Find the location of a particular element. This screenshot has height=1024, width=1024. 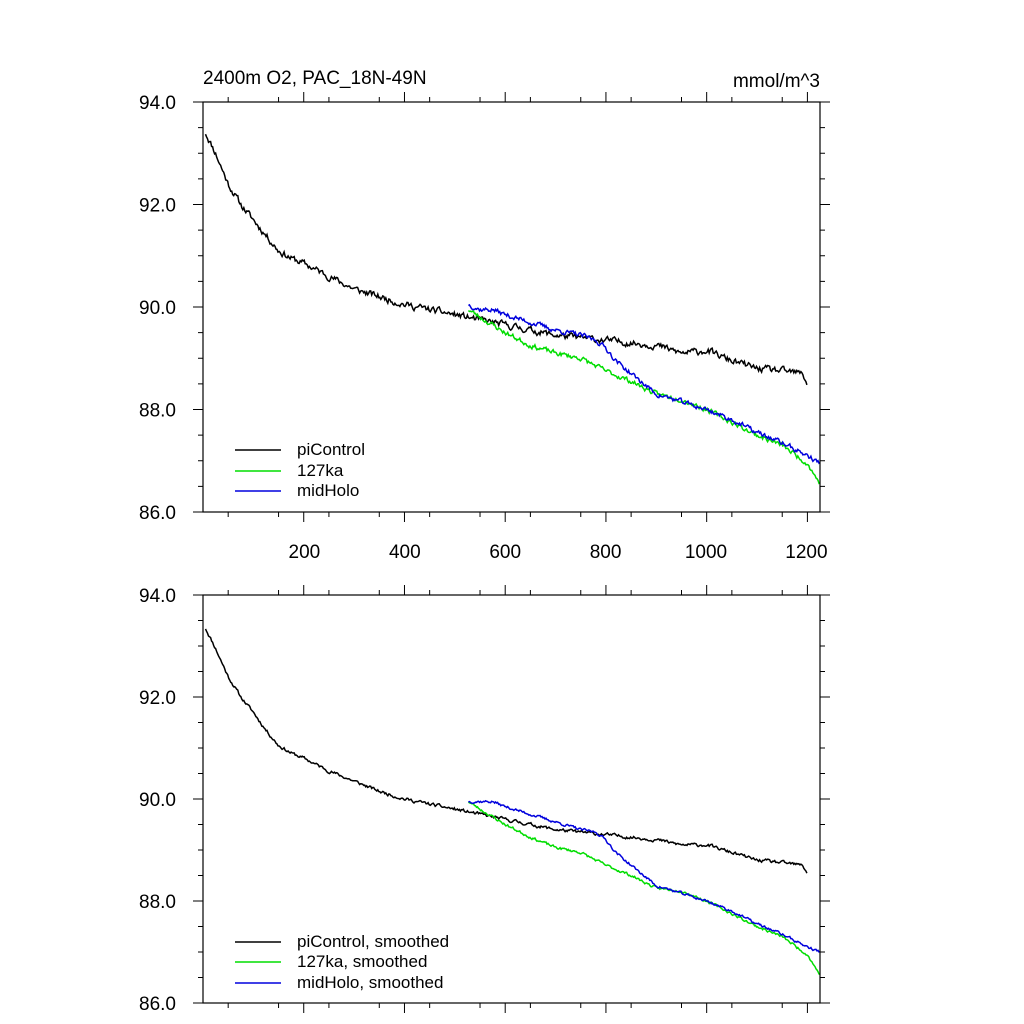

legend-label-midholo-smoothed: midHolo, smoothed is located at coordinates (370, 982).